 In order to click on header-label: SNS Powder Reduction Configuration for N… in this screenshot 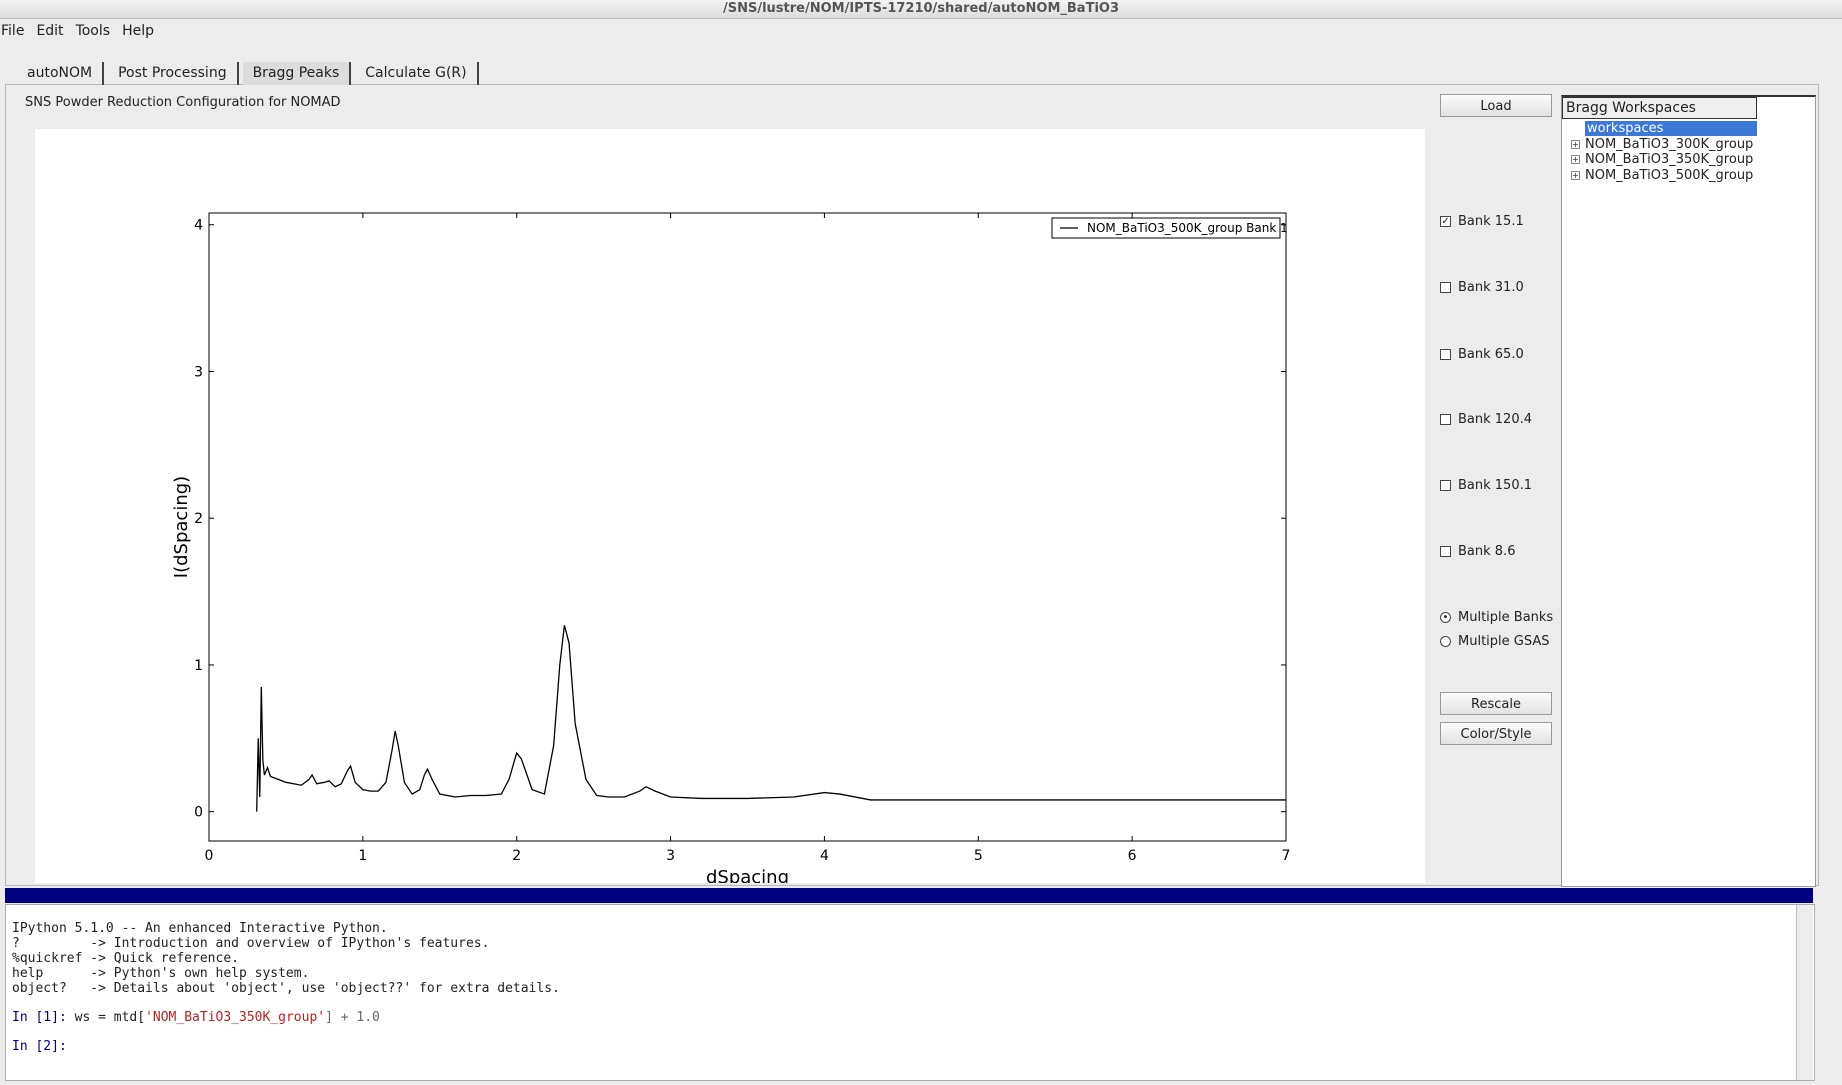, I will do `click(183, 102)`.